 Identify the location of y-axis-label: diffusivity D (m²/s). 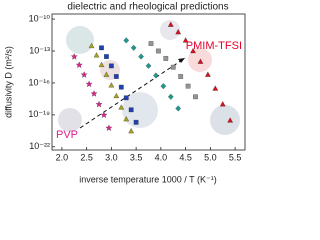
(8, 82).